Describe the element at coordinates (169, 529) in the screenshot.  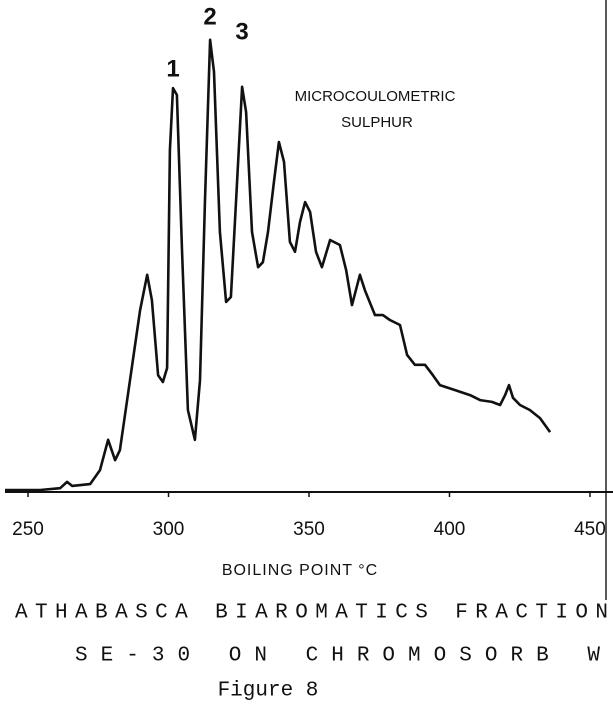
I see `x-tick-label: 300` at that location.